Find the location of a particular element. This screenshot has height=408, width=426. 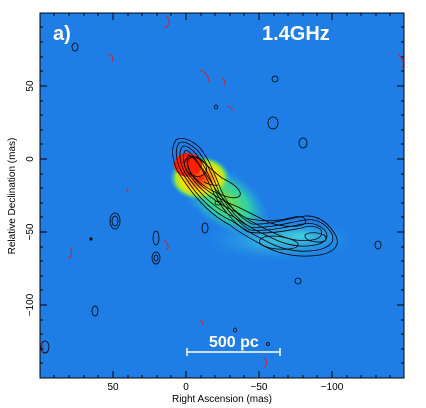

panel-label: a) is located at coordinates (62, 34).